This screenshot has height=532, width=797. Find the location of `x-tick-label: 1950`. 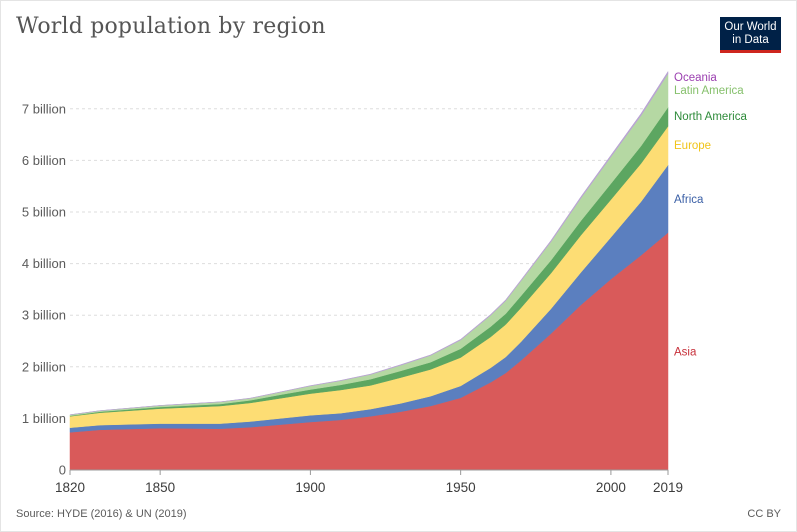

x-tick-label: 1950 is located at coordinates (461, 487).